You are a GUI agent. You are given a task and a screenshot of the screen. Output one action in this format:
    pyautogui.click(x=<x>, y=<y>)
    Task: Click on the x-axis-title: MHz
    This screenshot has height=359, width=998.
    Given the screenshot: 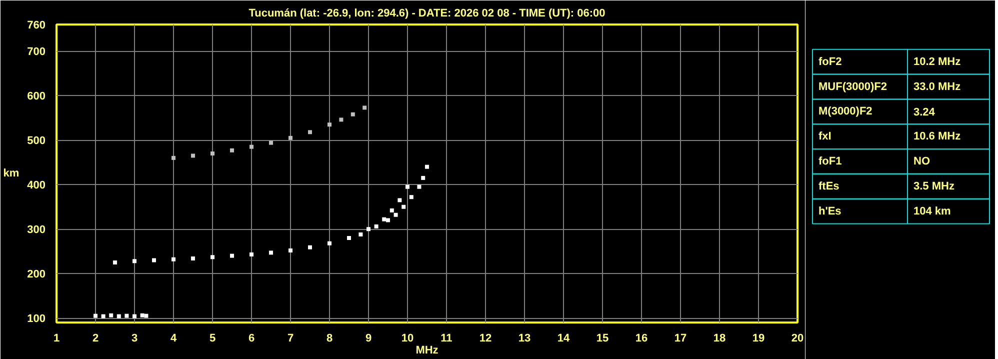 What is the action you would take?
    pyautogui.click(x=427, y=350)
    